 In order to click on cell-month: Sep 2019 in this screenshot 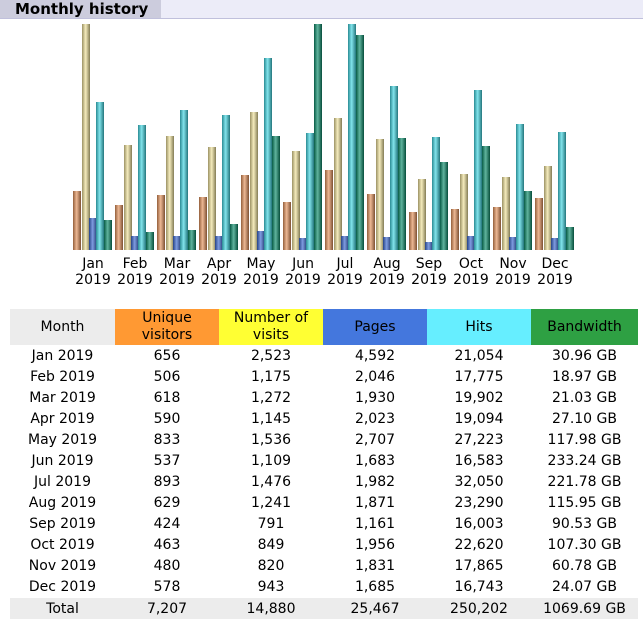, I will do `click(62, 523)`.